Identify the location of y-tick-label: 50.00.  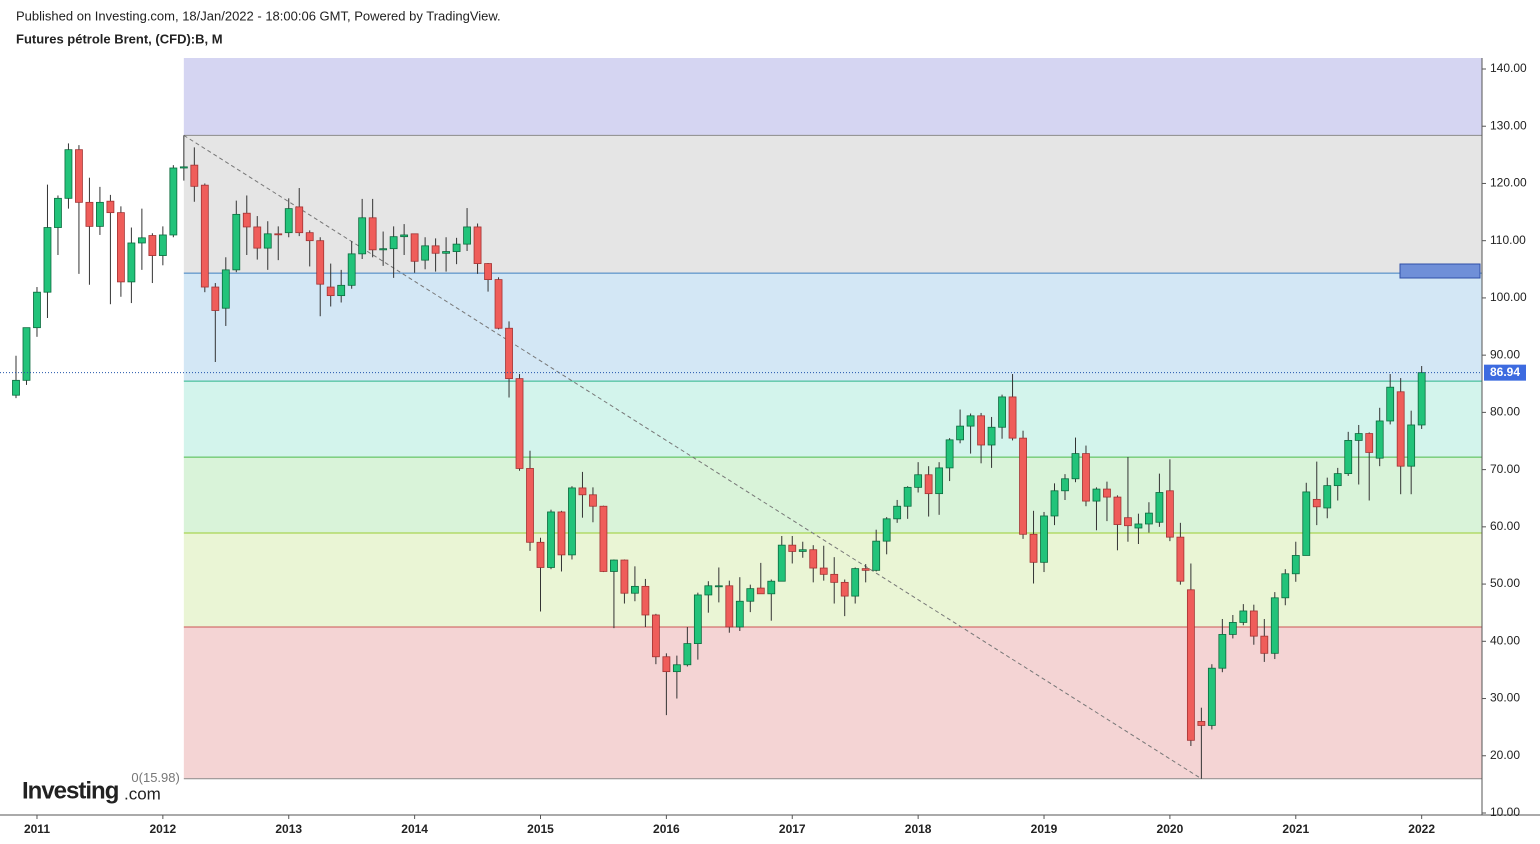
(1505, 583).